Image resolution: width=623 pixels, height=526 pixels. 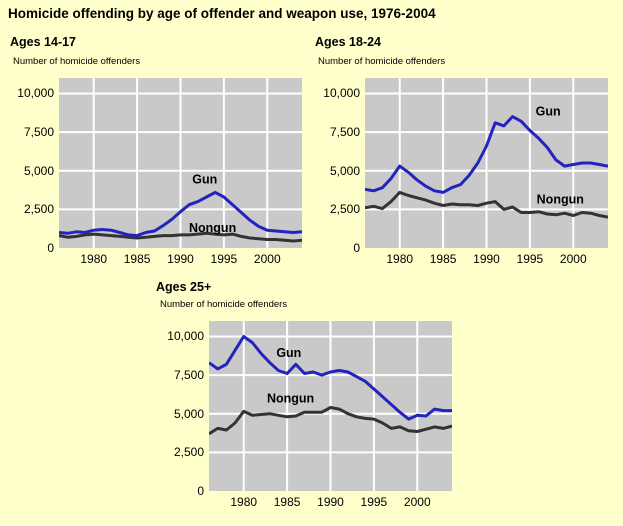 I want to click on panel-title: Ages 18-24, so click(x=348, y=42).